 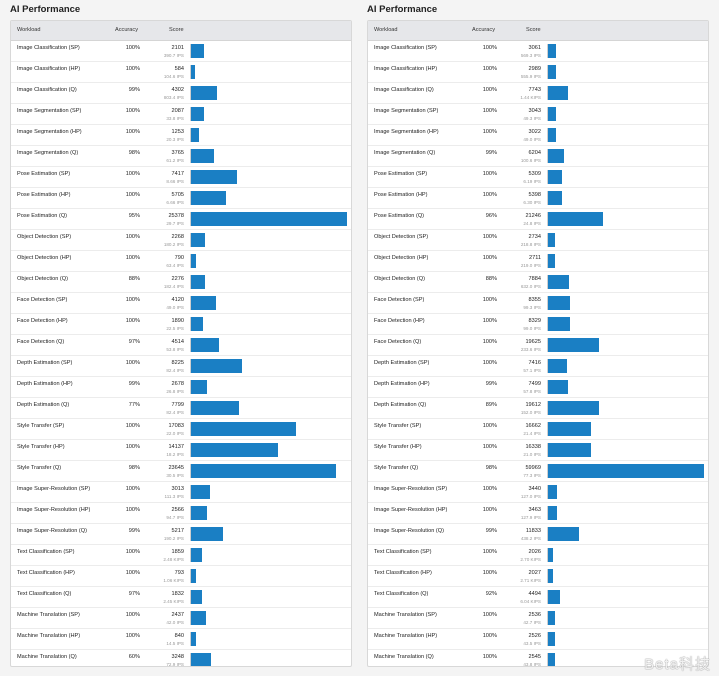 What do you see at coordinates (399, 279) in the screenshot?
I see `workload-label: Object Detection (Q)` at bounding box center [399, 279].